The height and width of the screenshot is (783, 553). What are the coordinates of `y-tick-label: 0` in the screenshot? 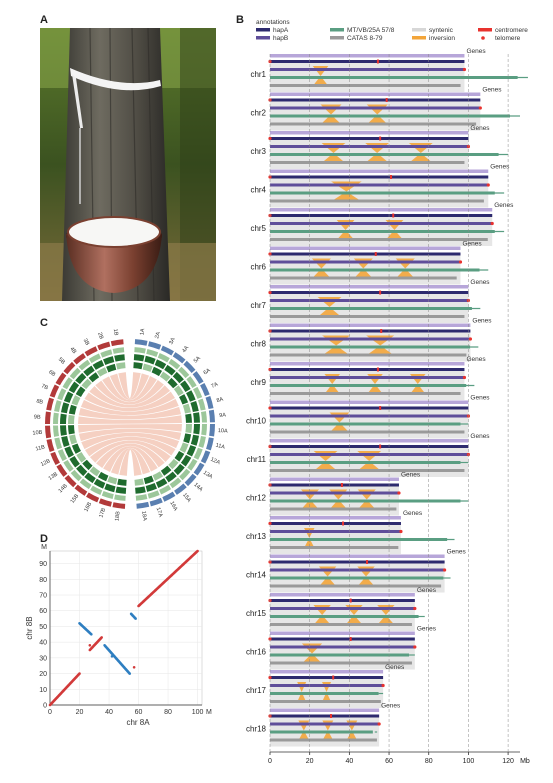 It's located at (45, 706).